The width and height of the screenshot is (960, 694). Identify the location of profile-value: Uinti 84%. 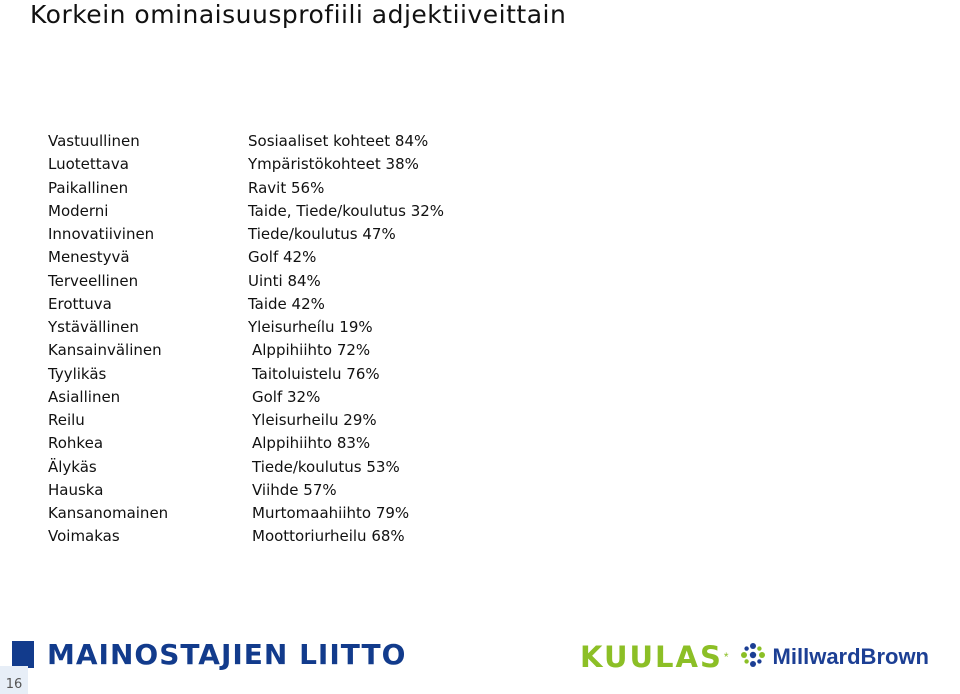
(284, 280).